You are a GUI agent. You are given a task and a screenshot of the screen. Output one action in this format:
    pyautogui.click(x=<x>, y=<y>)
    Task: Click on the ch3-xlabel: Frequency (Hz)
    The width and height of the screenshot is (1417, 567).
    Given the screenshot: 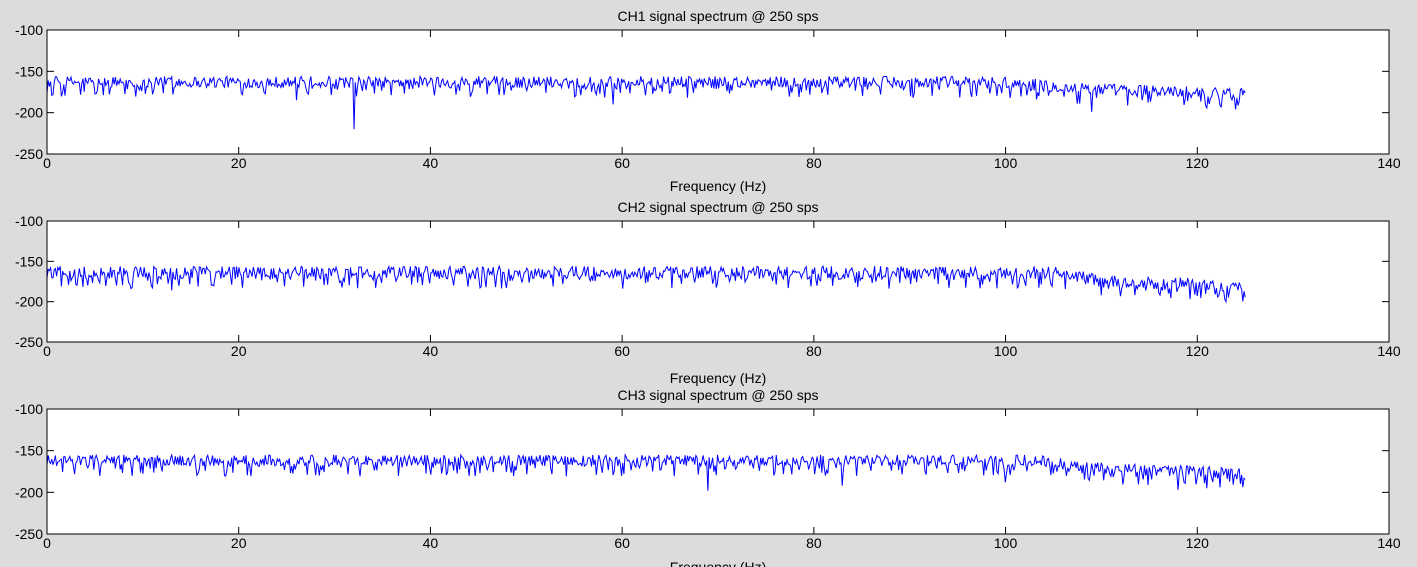 What is the action you would take?
    pyautogui.click(x=718, y=563)
    